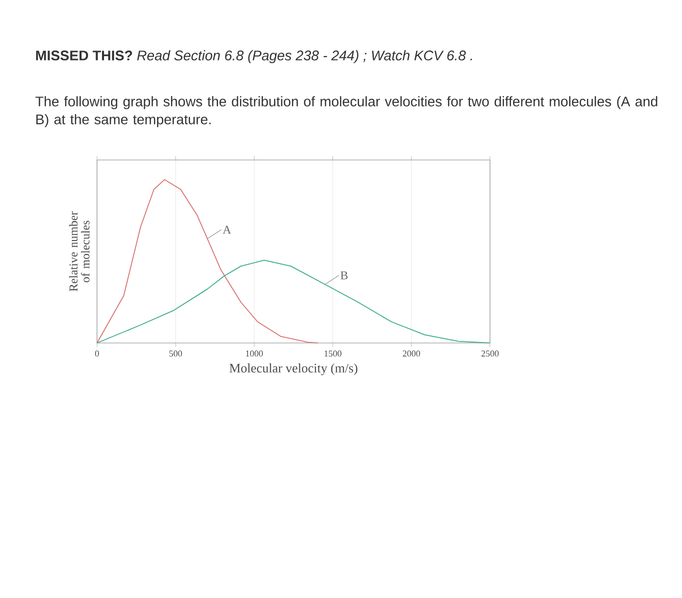 This screenshot has height=598, width=682. I want to click on x-tick-label: 1500, so click(333, 353).